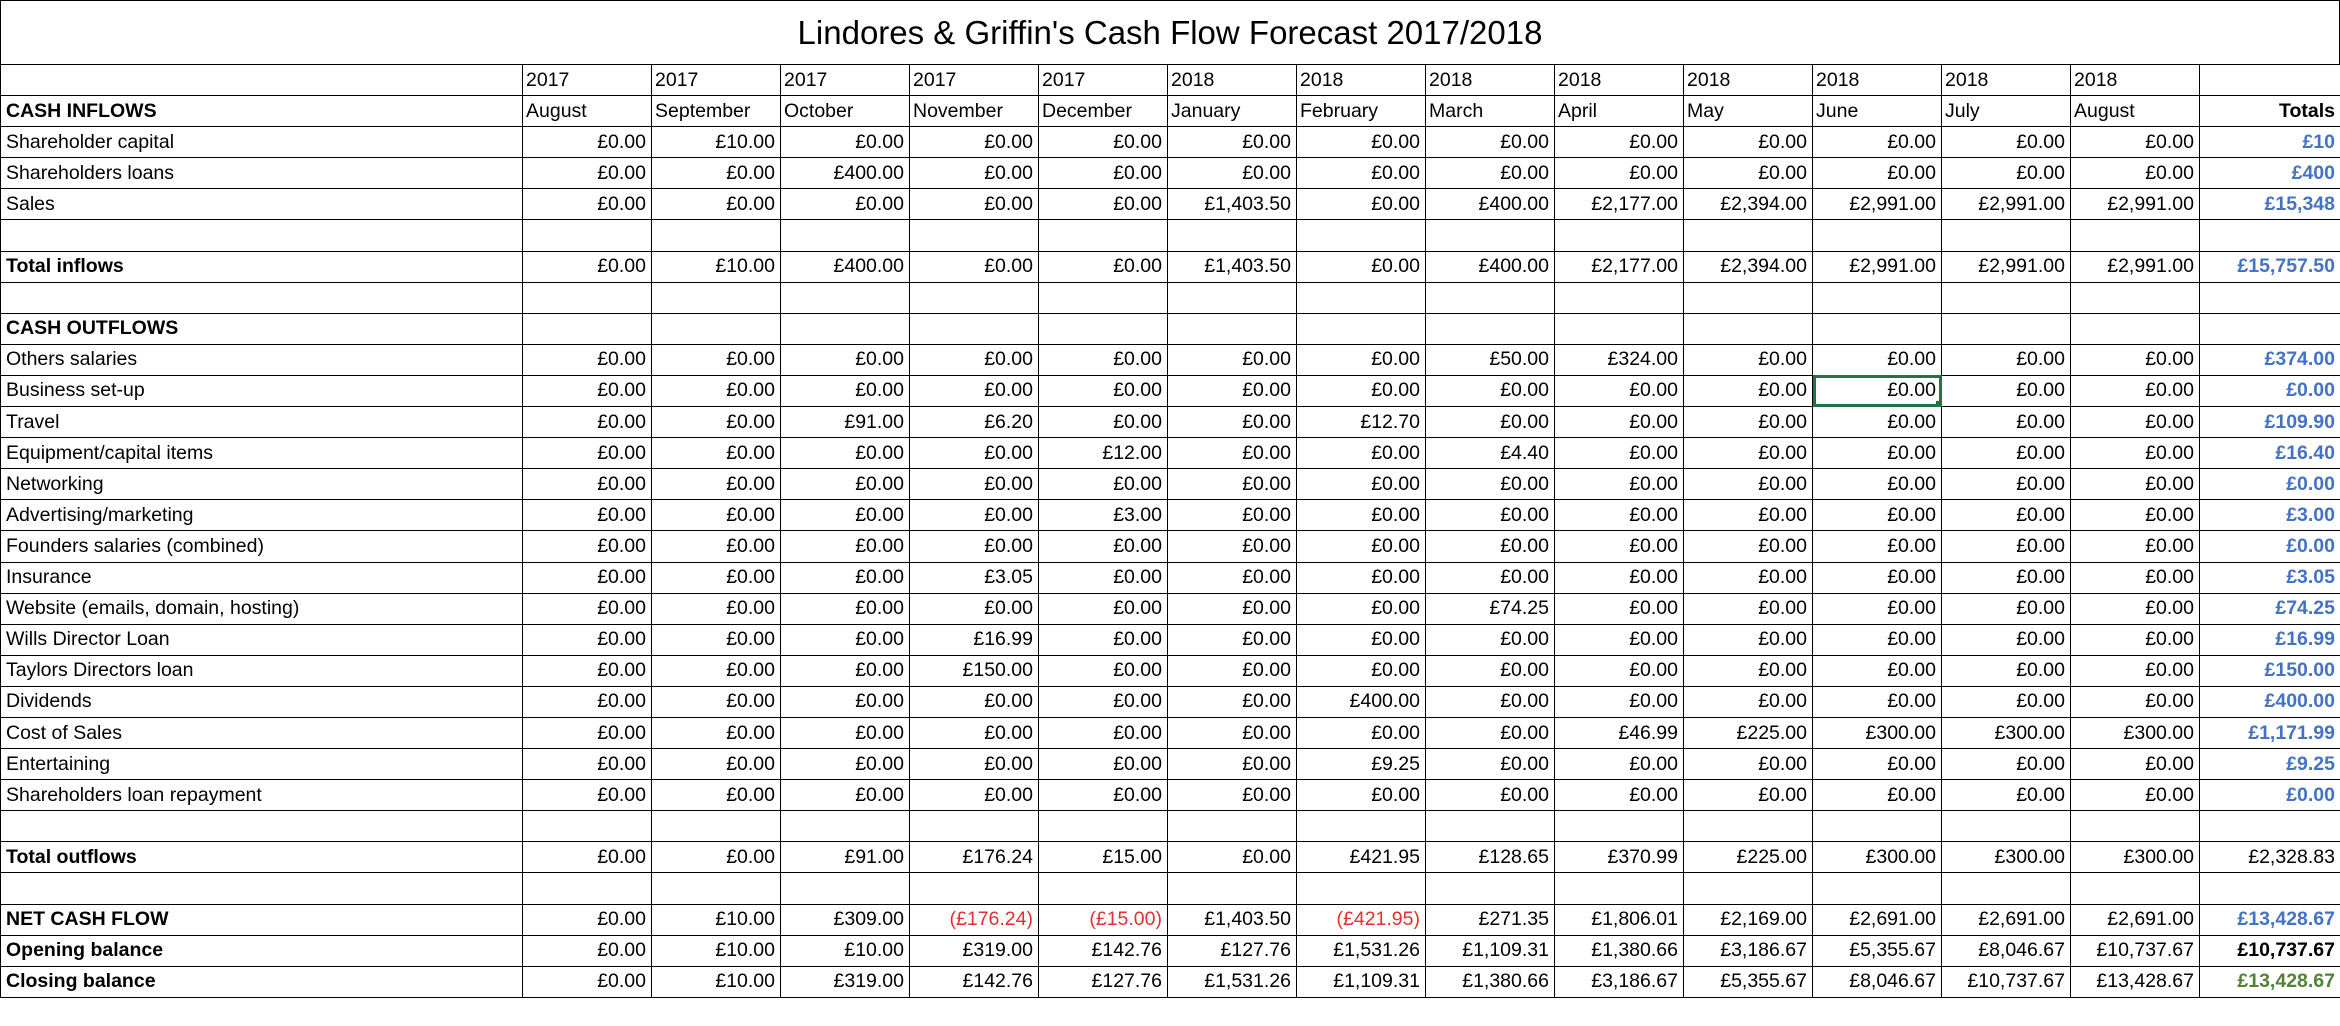 Image resolution: width=2340 pixels, height=1026 pixels. I want to click on value-cell: £3,186.67, so click(1619, 981).